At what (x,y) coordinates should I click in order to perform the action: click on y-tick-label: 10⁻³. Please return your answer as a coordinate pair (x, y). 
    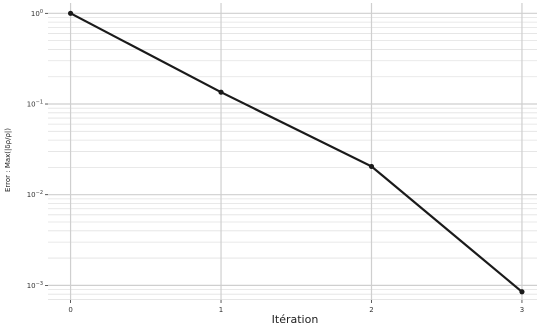
    Looking at the image, I should click on (35, 285).